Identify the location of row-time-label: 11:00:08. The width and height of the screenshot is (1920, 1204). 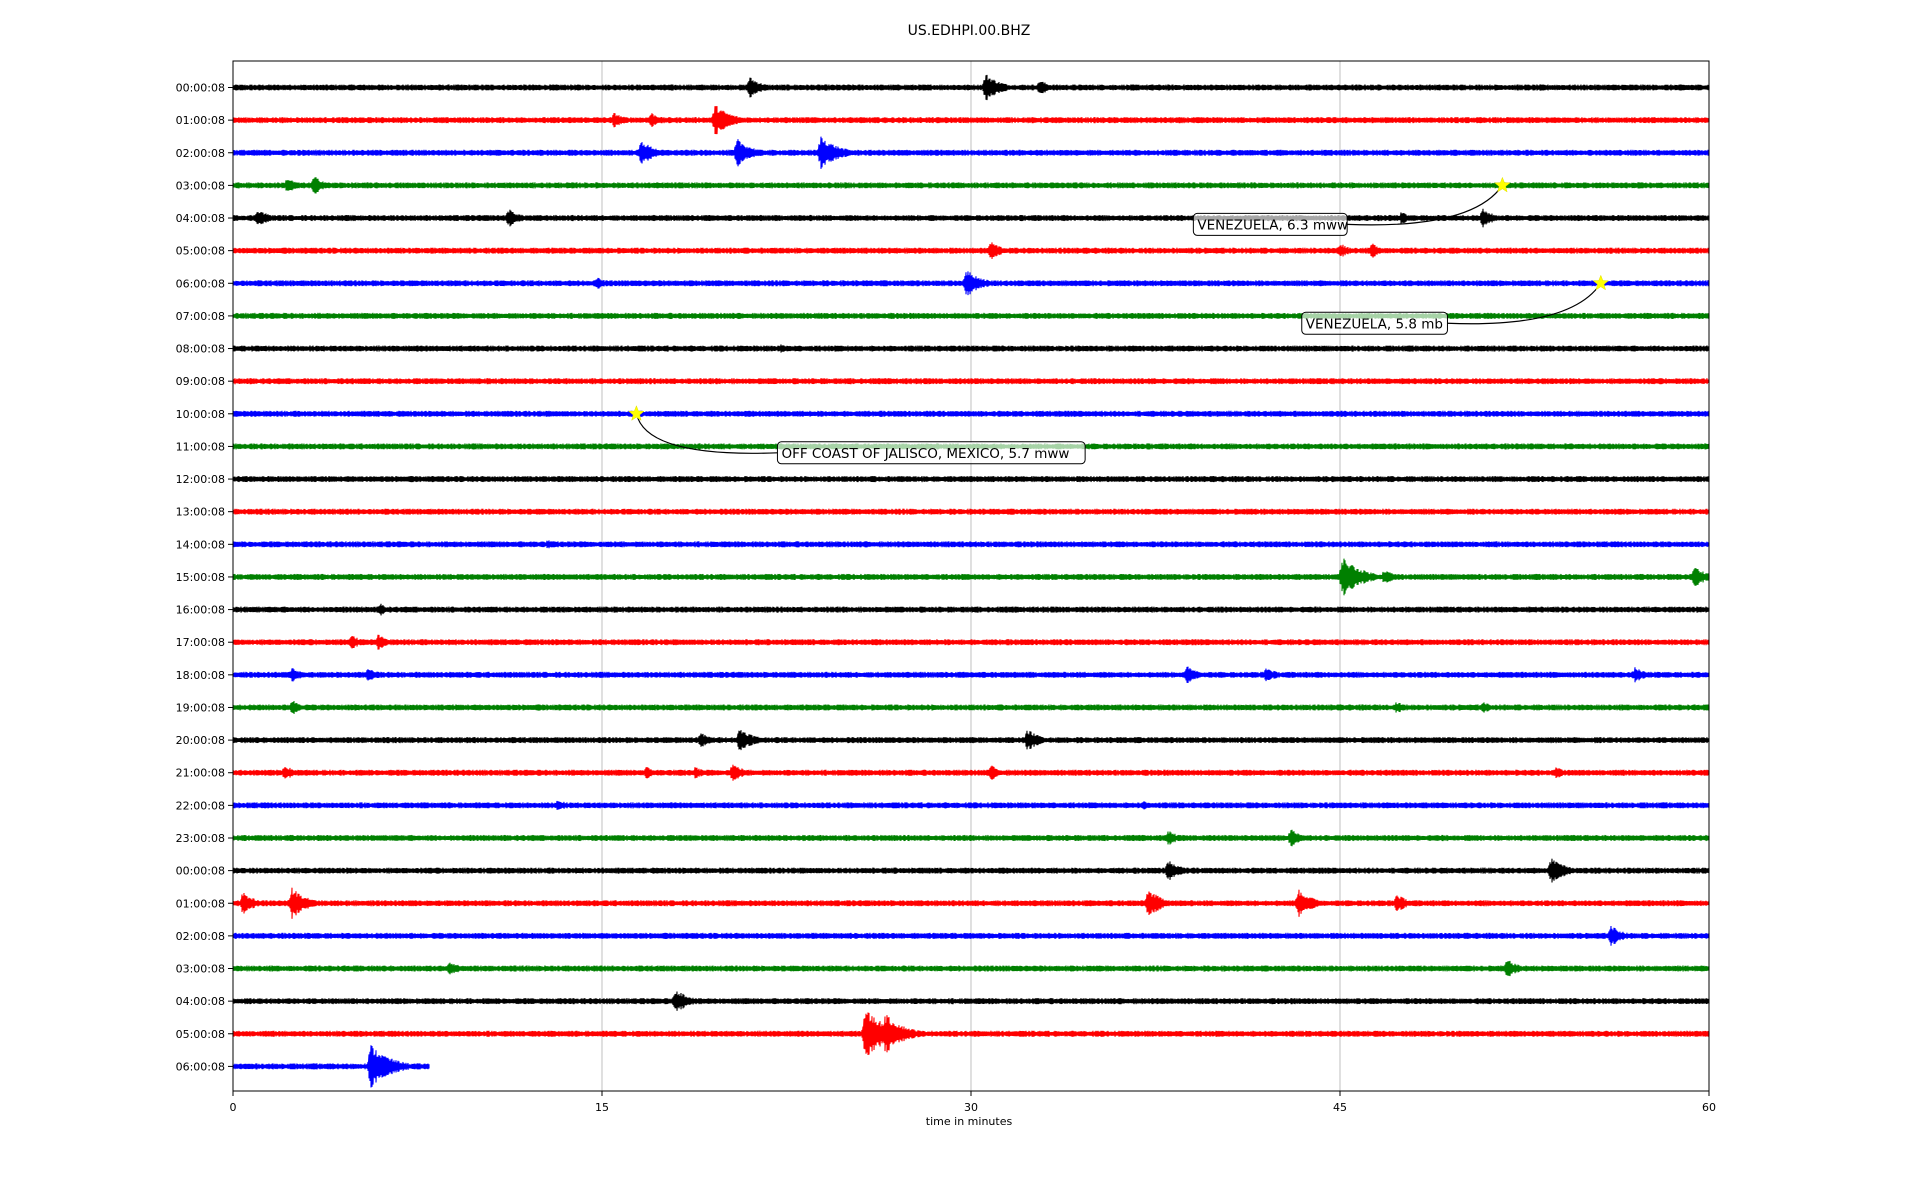
(200, 446).